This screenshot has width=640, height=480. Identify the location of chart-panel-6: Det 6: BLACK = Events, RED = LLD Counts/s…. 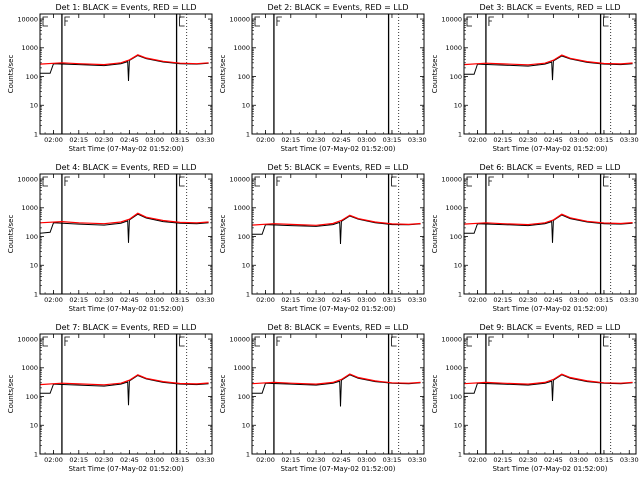
(535, 238).